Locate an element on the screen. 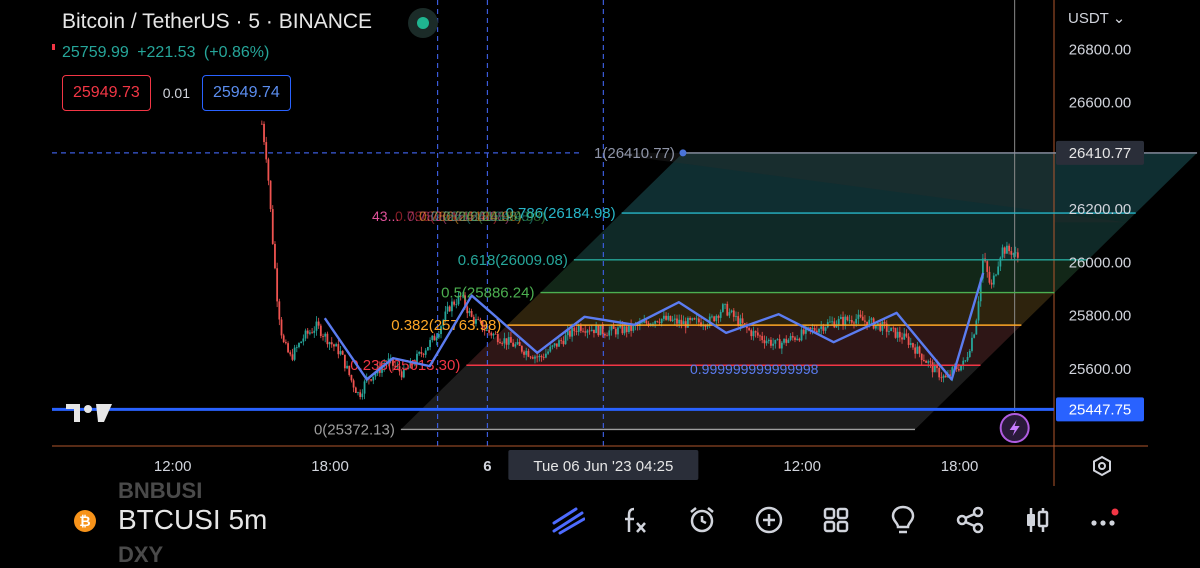  buy-button: 25949.74 is located at coordinates (246, 93).